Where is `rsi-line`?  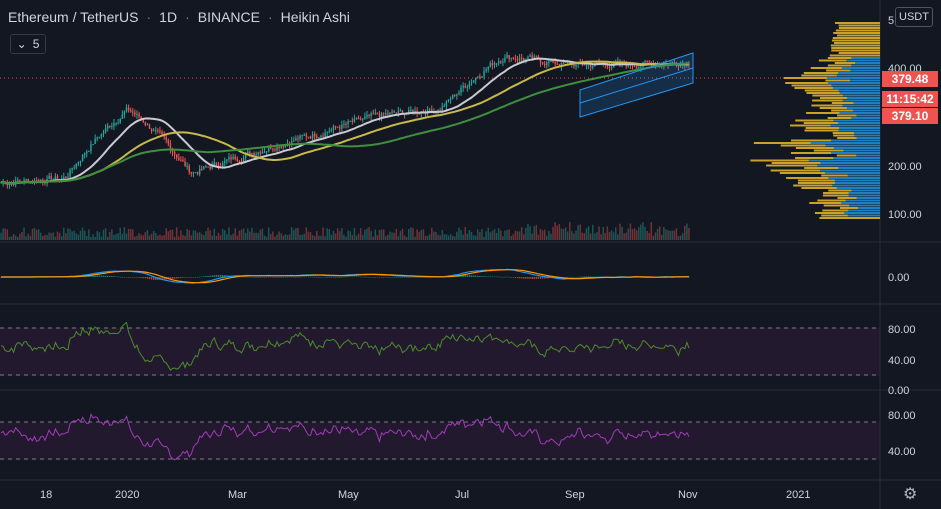 rsi-line is located at coordinates (345, 437).